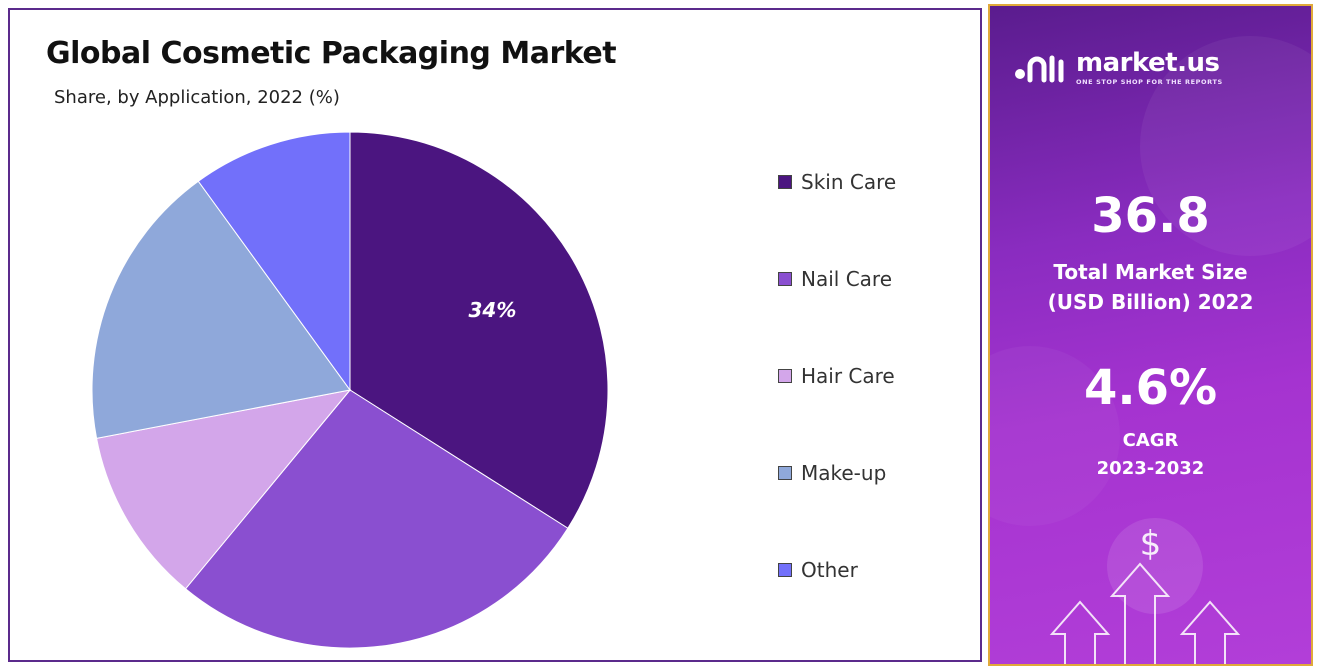 The image size is (1318, 671). What do you see at coordinates (274, 261) in the screenshot?
I see `pie-slice-other` at bounding box center [274, 261].